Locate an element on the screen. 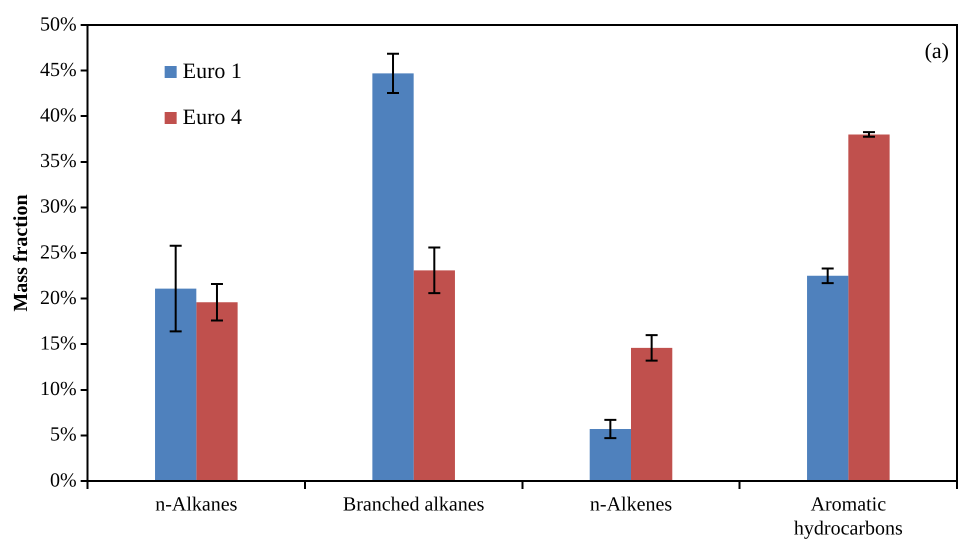  y-tick-label: 20% is located at coordinates (58, 297).